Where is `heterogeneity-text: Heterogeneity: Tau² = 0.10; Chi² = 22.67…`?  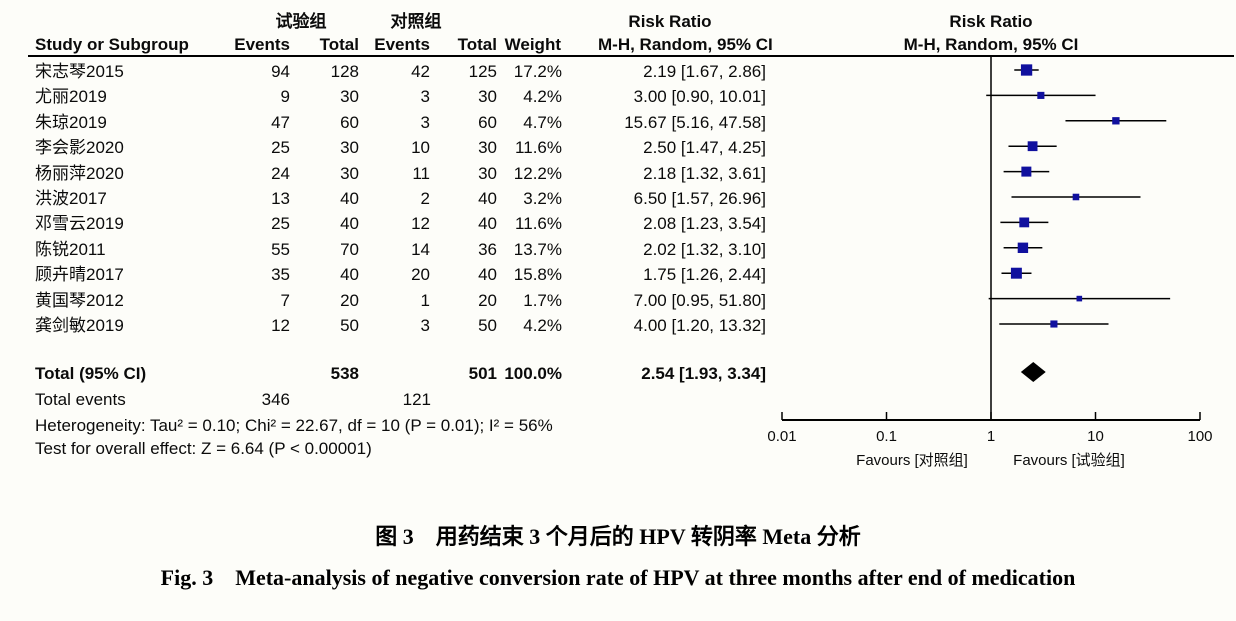 heterogeneity-text: Heterogeneity: Tau² = 0.10; Chi² = 22.67… is located at coordinates (294, 425).